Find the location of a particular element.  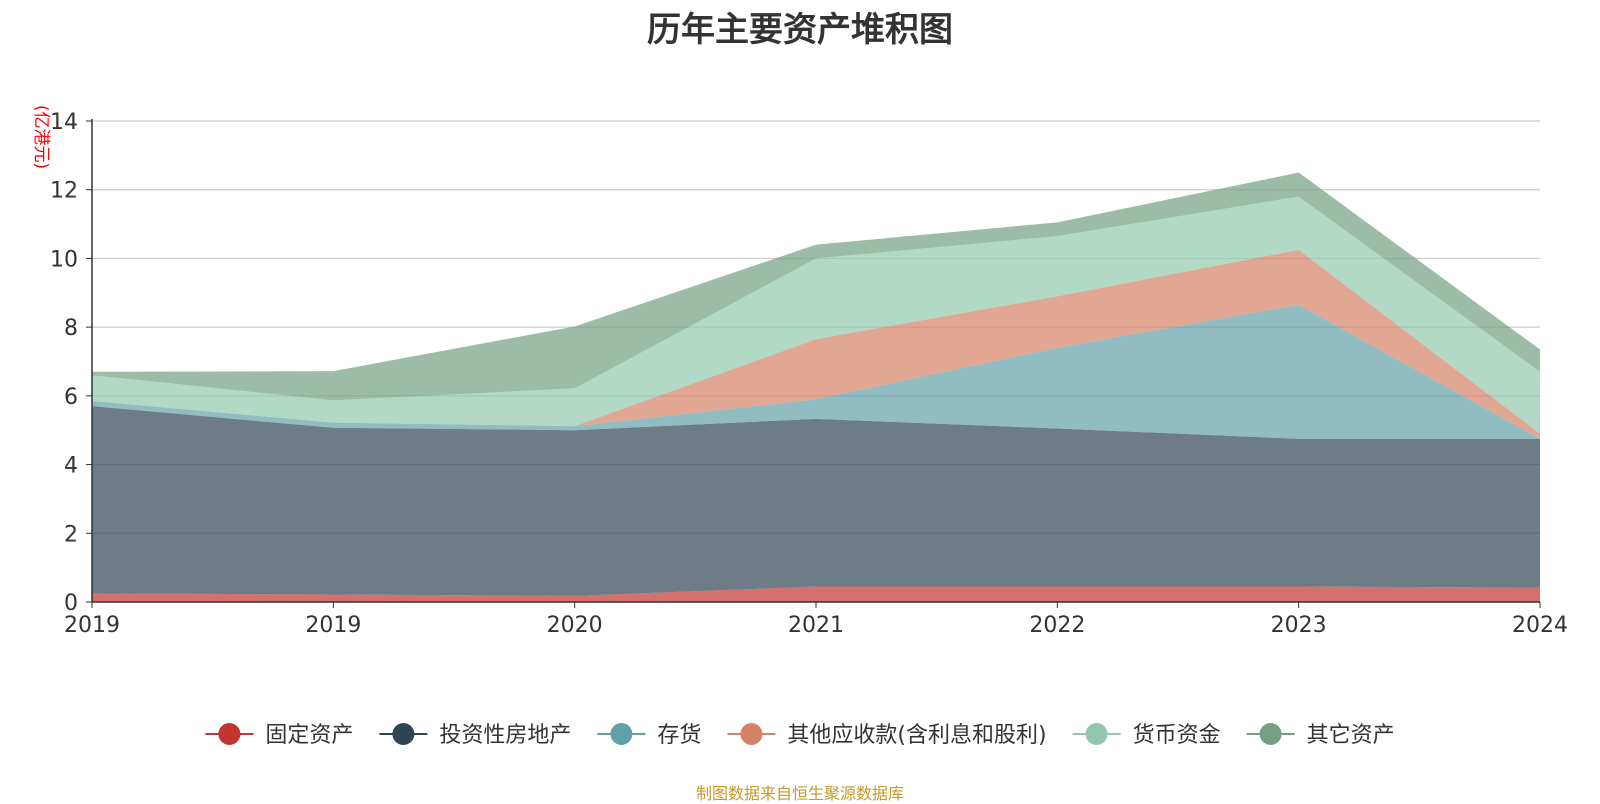

legend-item-3: 存货 is located at coordinates (649, 735).